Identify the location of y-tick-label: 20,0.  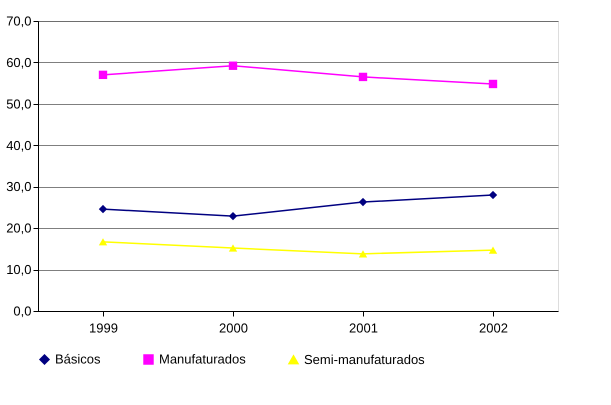
(19, 228).